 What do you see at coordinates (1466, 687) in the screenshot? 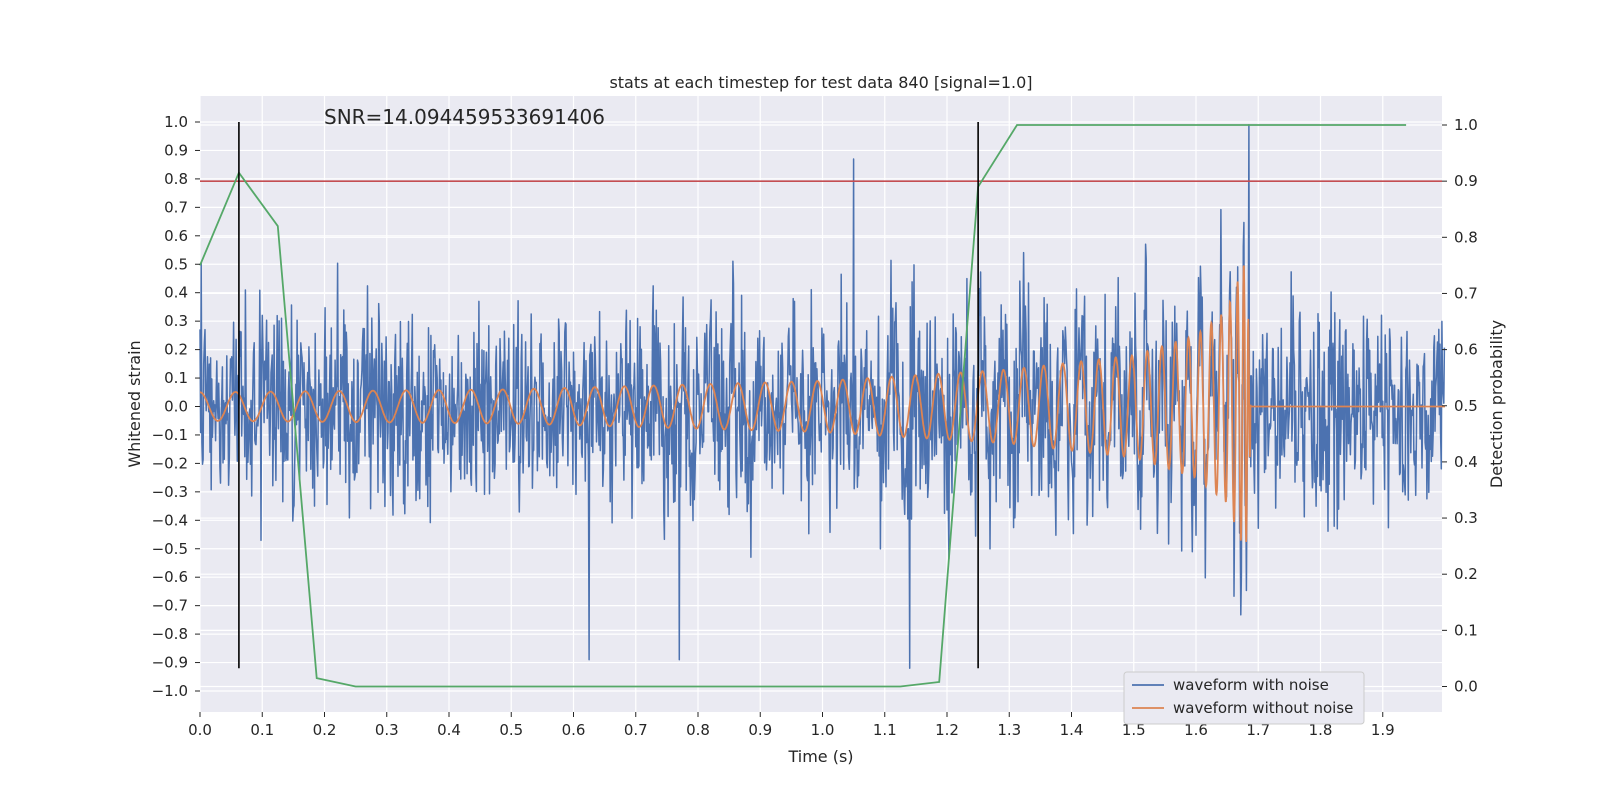
I see `y-tick-label-right: 0.0` at bounding box center [1466, 687].